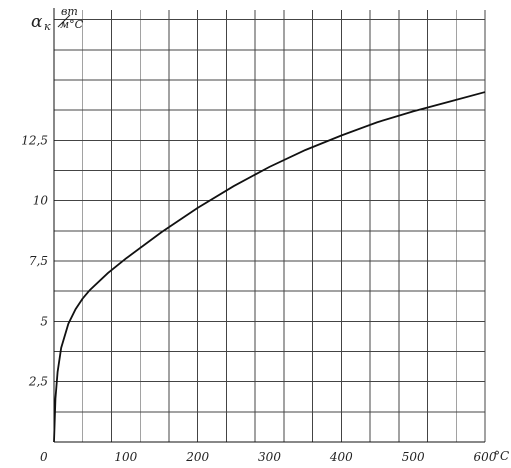  I want to click on x-tick-labels: 0 100 200 300 400 500 600, so click(268, 457).